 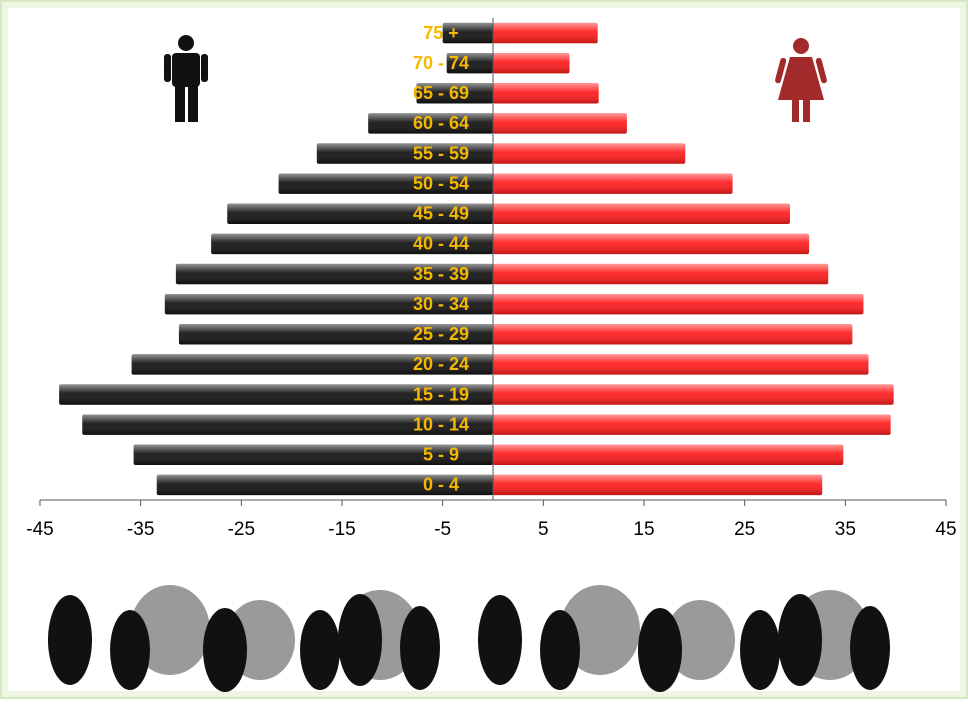 What do you see at coordinates (801, 80) in the screenshot?
I see `female-icon` at bounding box center [801, 80].